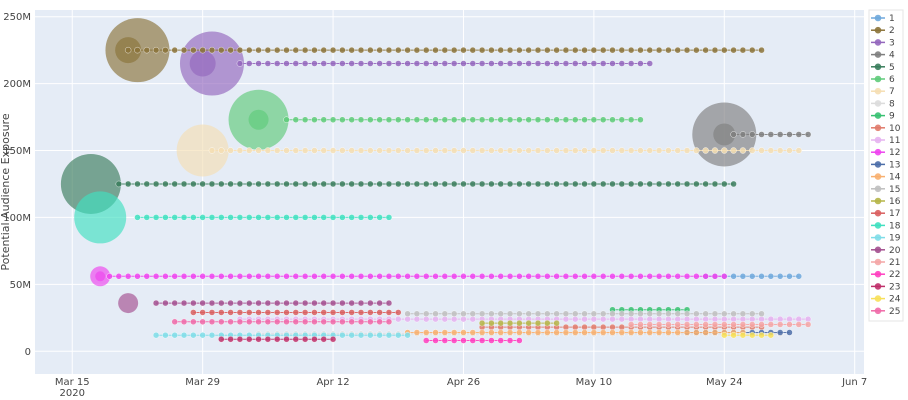 Image resolution: width=908 pixels, height=400 pixels. Describe the element at coordinates (780, 332) in the screenshot. I see `series-13-point` at that location.